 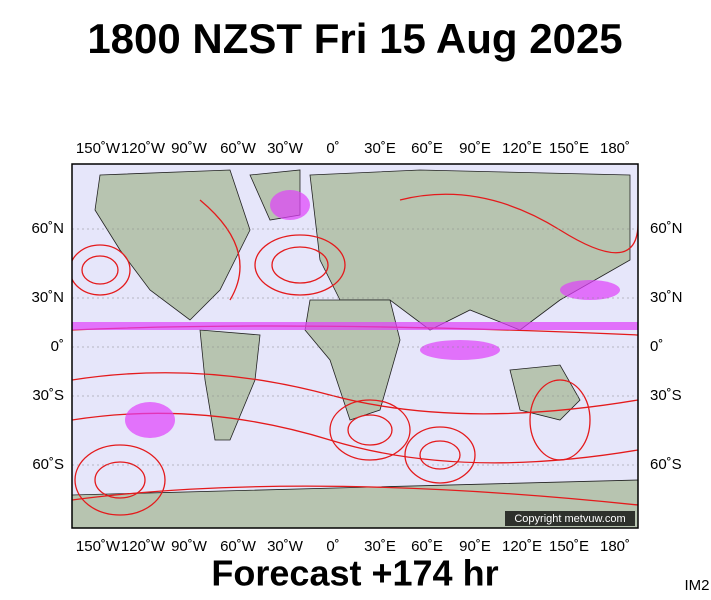 What do you see at coordinates (354, 573) in the screenshot?
I see `forecast-label: Forecast +174 hr` at bounding box center [354, 573].